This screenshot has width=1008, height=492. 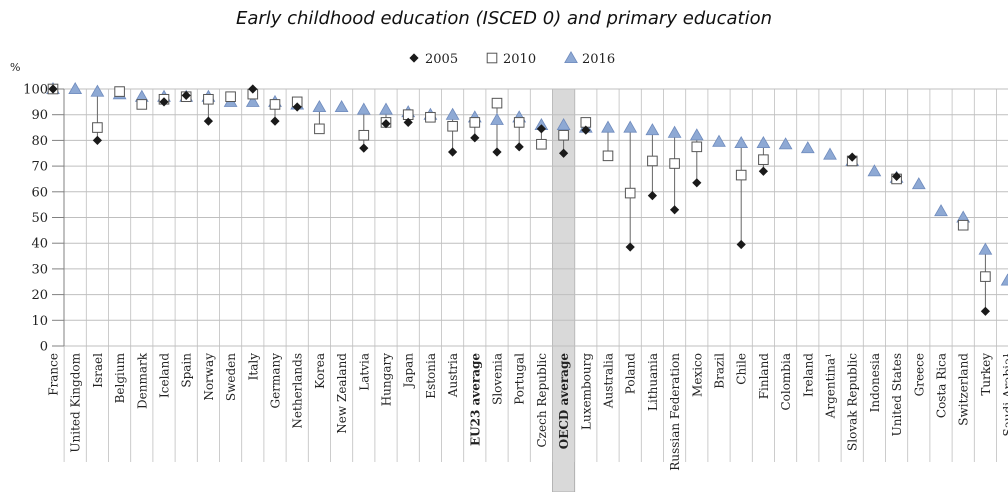 I want to click on point-2016-saudi-arabia, so click(x=1004, y=279).